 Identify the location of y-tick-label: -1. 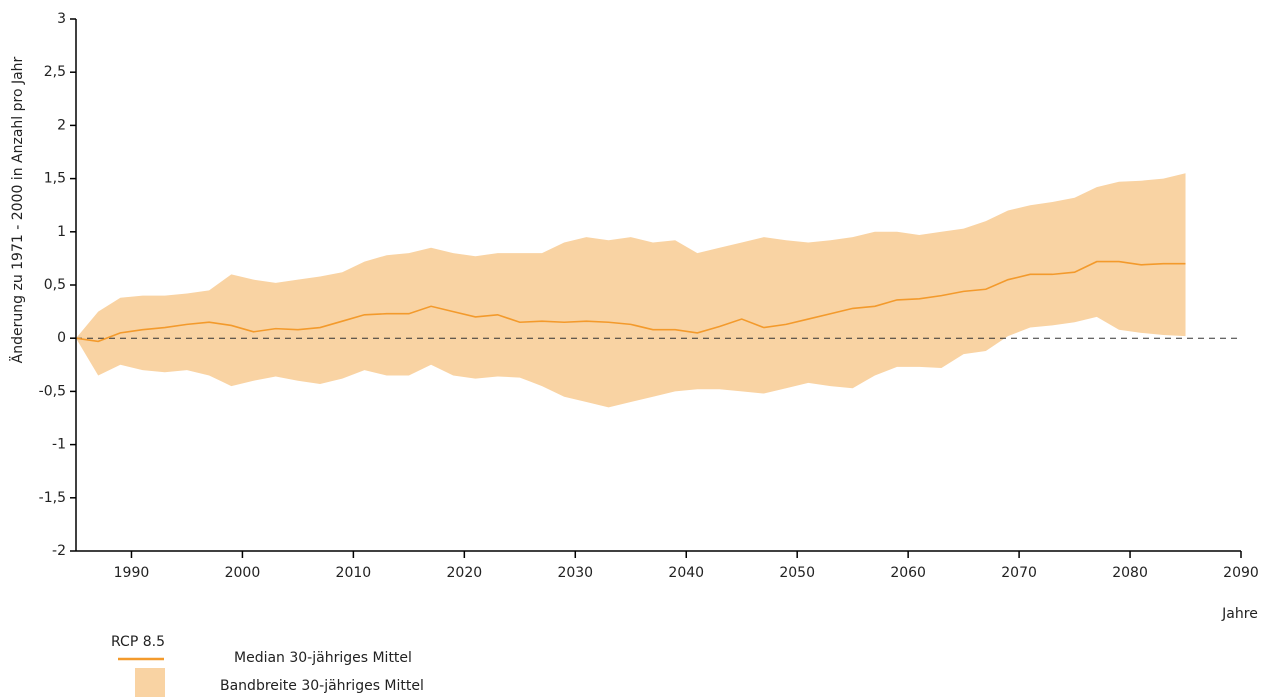
(59, 445).